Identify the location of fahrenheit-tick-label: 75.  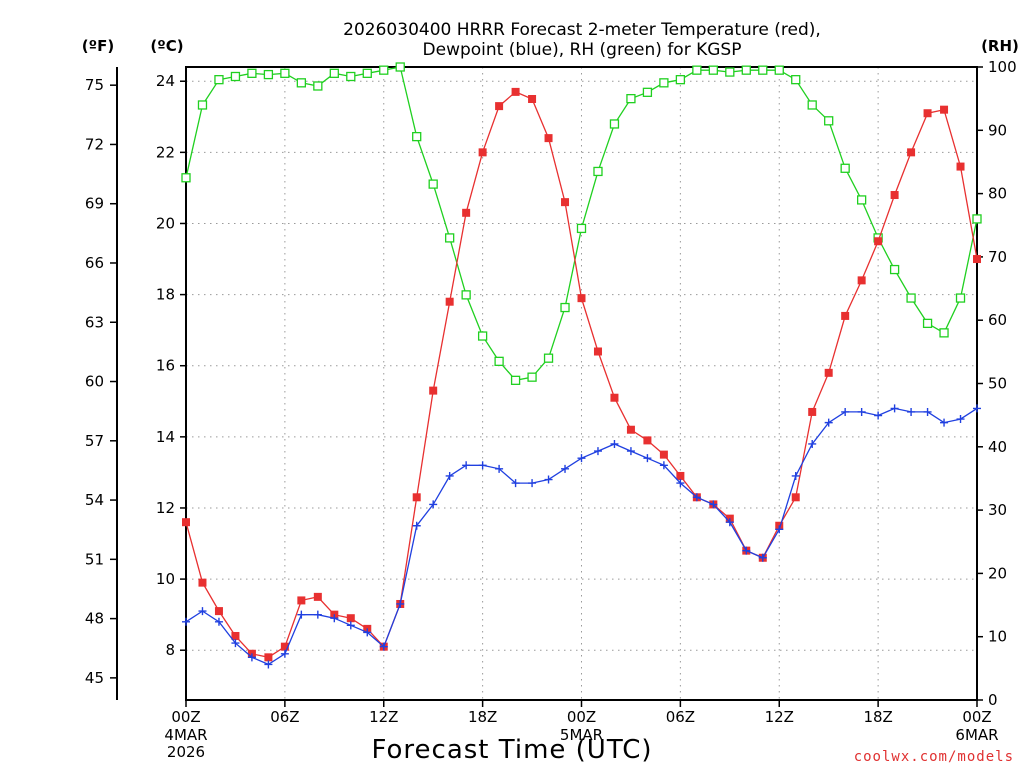
(94, 85).